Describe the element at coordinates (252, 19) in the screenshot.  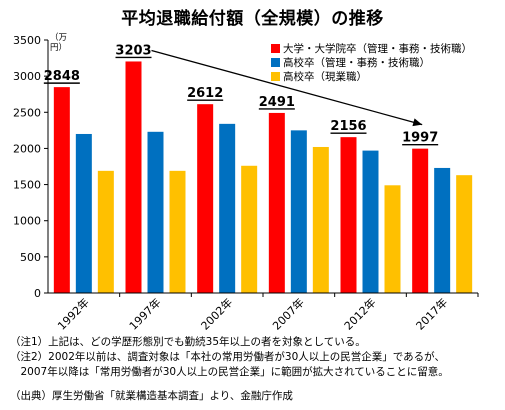
I see `chart-title: 平均退職給付額（全規模）の推移` at that location.